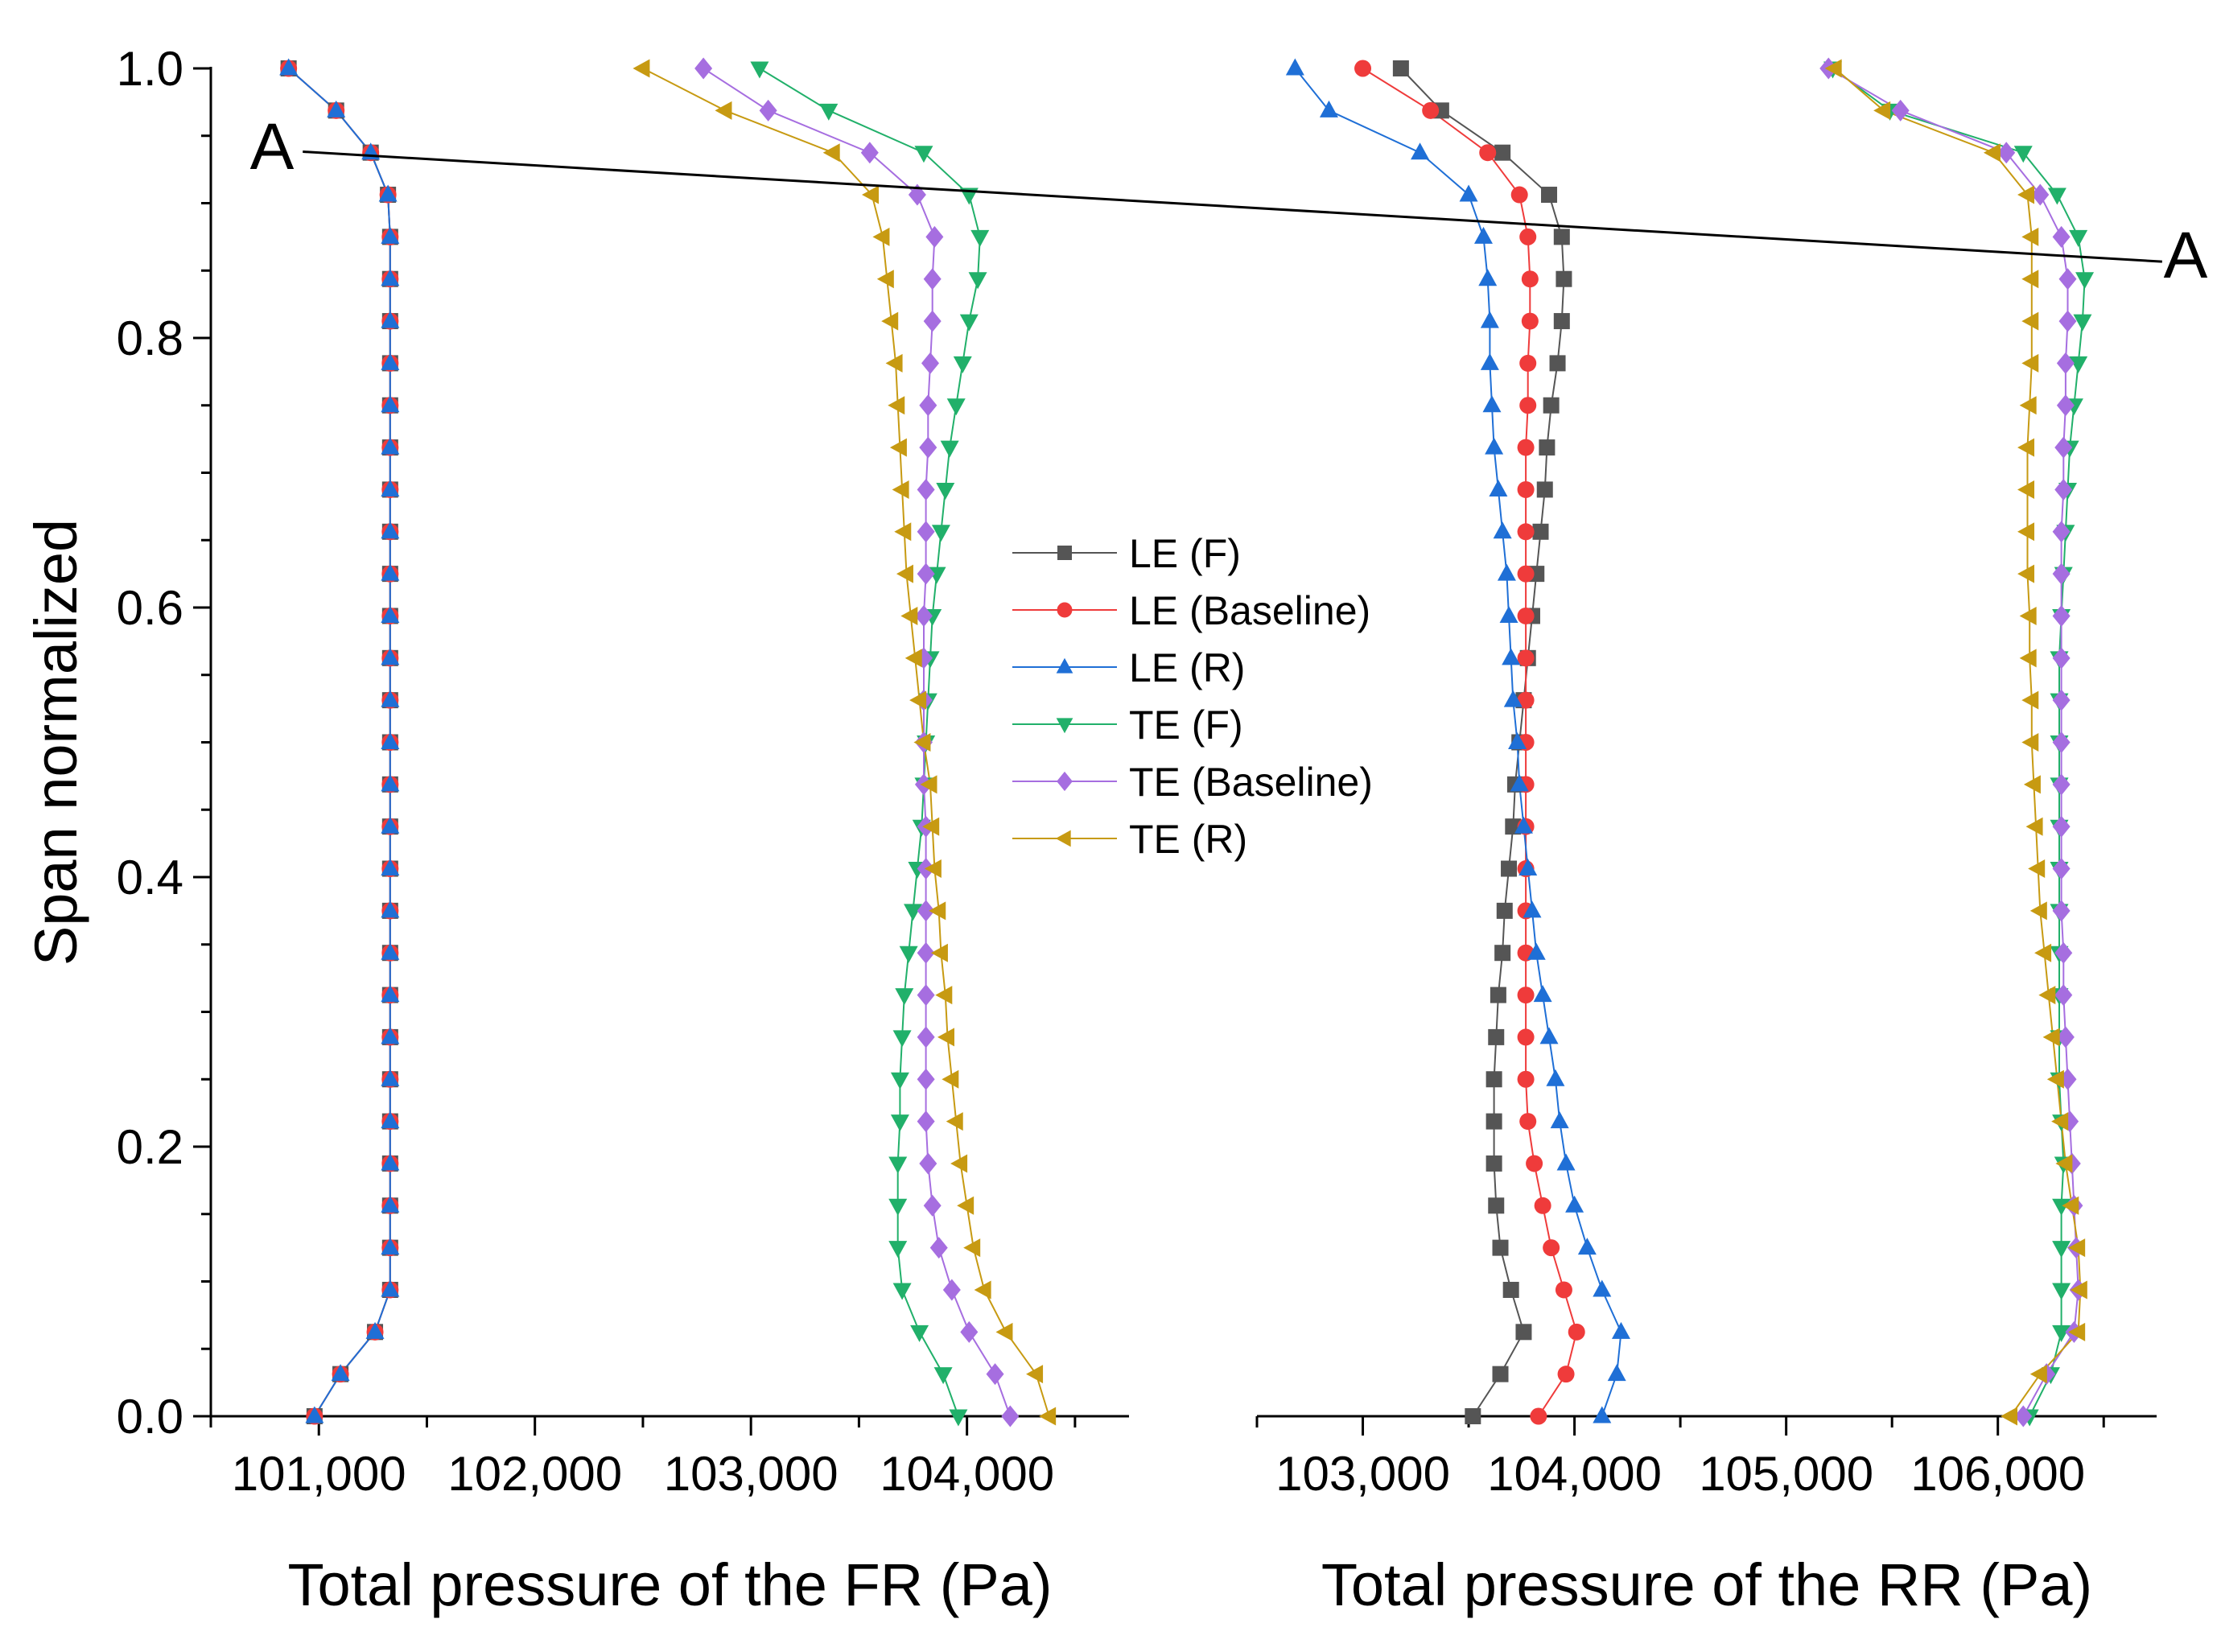 The width and height of the screenshot is (2221, 1652). Describe the element at coordinates (150, 1147) in the screenshot. I see `y-tick-label: 0.2` at that location.